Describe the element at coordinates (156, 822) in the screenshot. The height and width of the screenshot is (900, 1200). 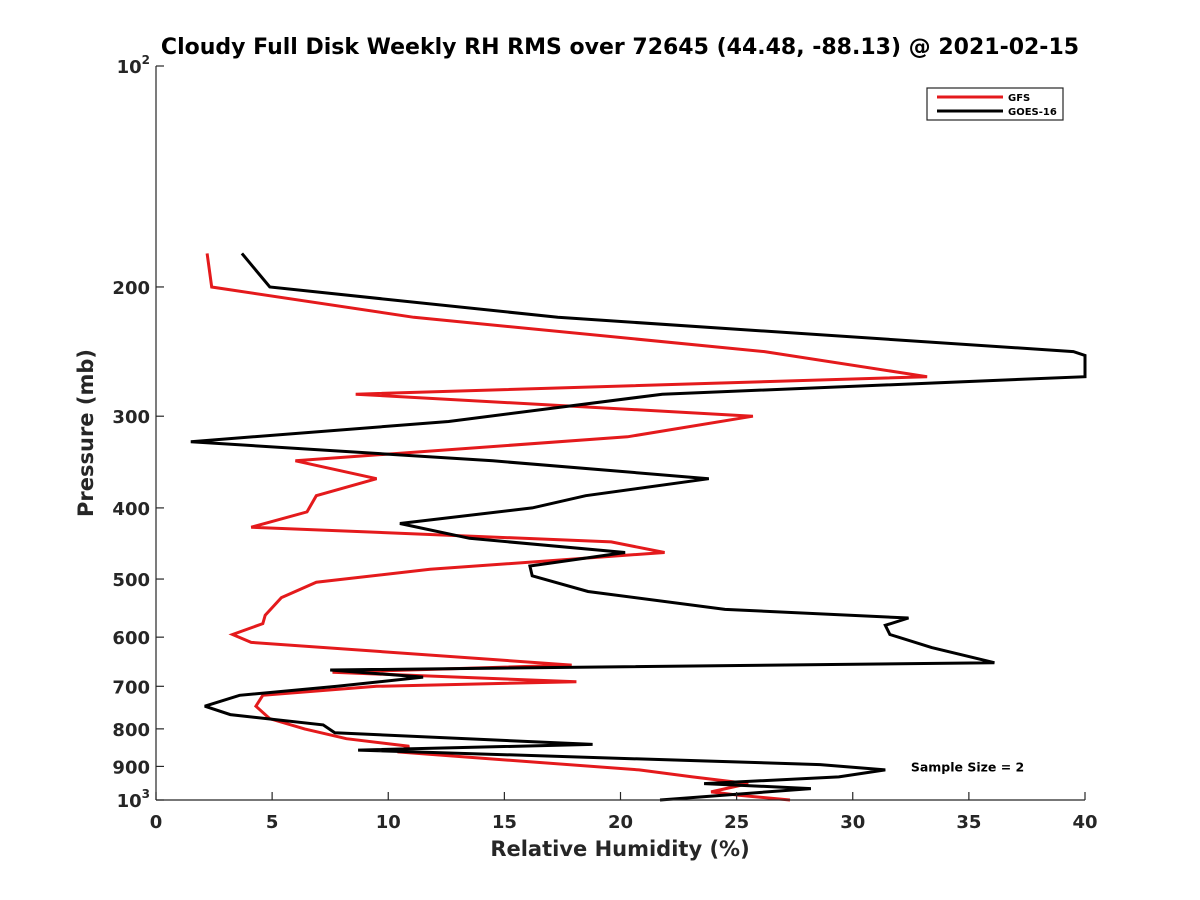
I see `x-tick-label: 0` at that location.